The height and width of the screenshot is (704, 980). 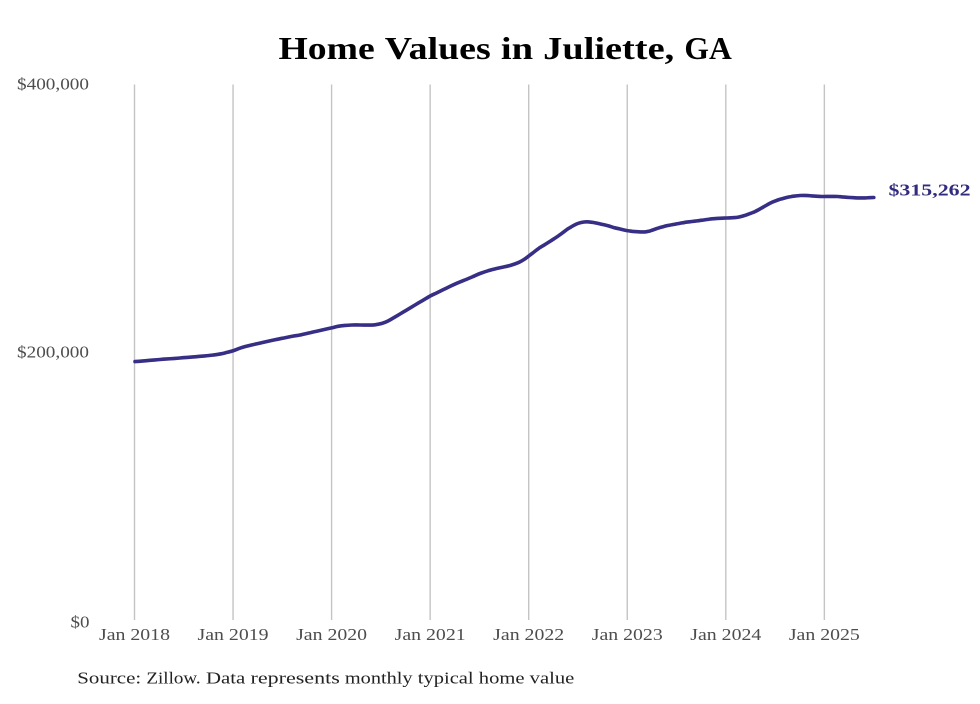 What do you see at coordinates (446, 677) in the screenshot?
I see `svg-text: typical` at bounding box center [446, 677].